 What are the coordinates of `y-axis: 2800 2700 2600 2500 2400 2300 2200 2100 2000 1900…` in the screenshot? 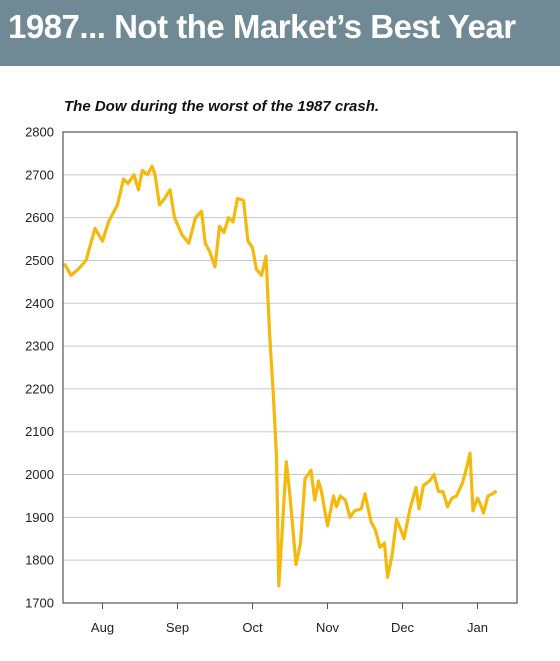 It's located at (39, 368).